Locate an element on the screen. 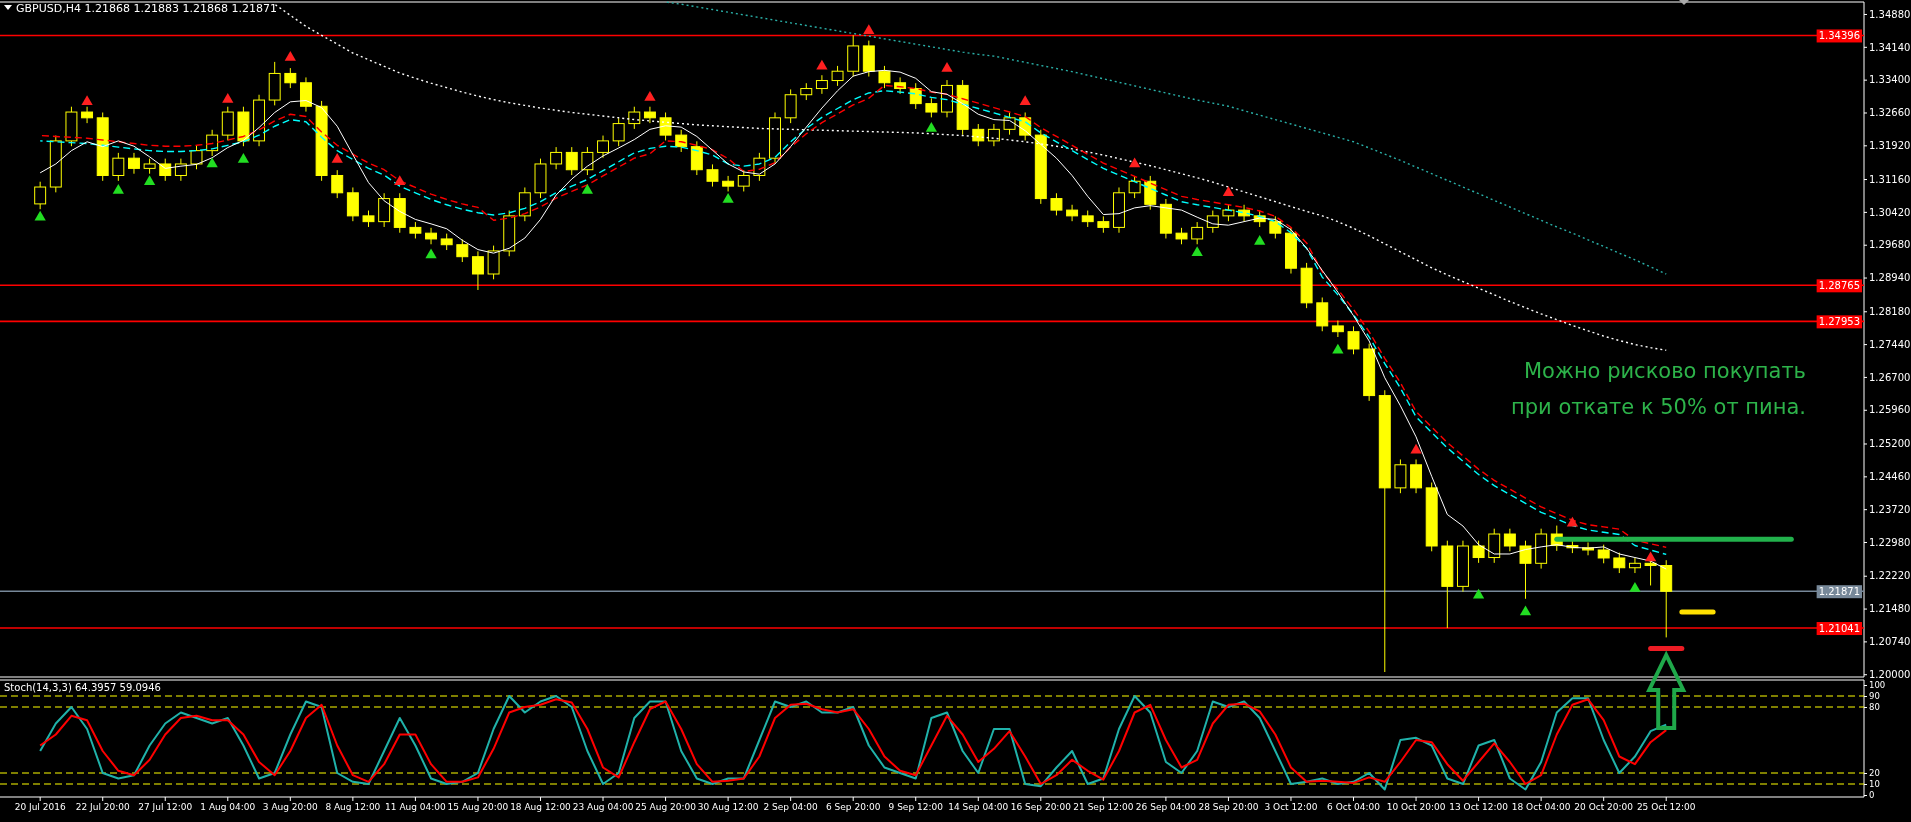 The height and width of the screenshot is (822, 1911). x-tick-label: 6 Sep 20:00 is located at coordinates (853, 807).